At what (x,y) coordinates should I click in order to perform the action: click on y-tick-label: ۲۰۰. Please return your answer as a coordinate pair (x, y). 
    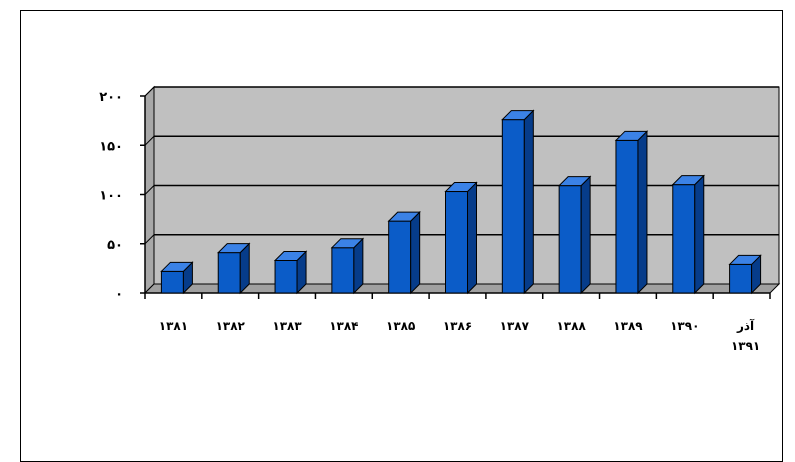
    Looking at the image, I should click on (111, 97).